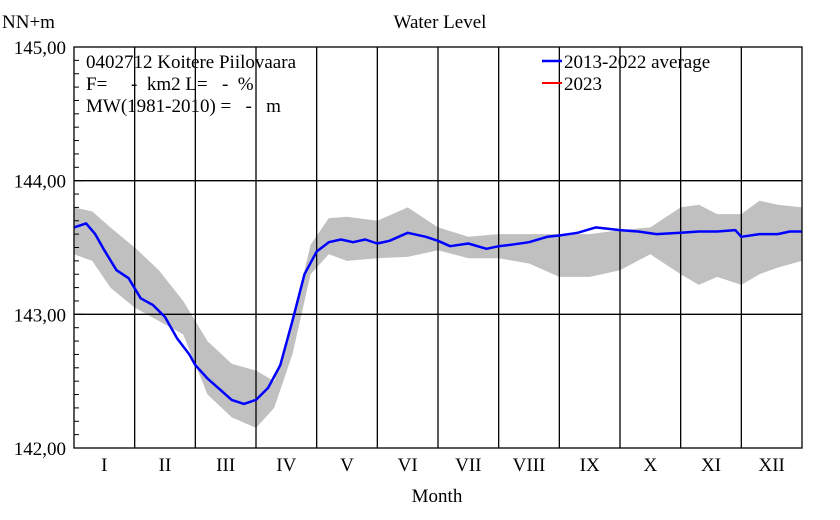  What do you see at coordinates (637, 62) in the screenshot?
I see `legend-label-average: 2013-2022 average` at bounding box center [637, 62].